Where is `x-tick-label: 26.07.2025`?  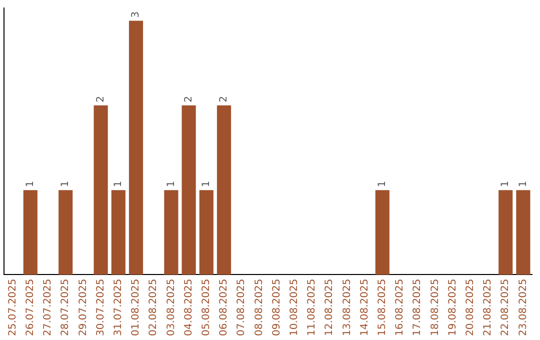 x-tick-label: 26.07.2025 is located at coordinates (30, 307).